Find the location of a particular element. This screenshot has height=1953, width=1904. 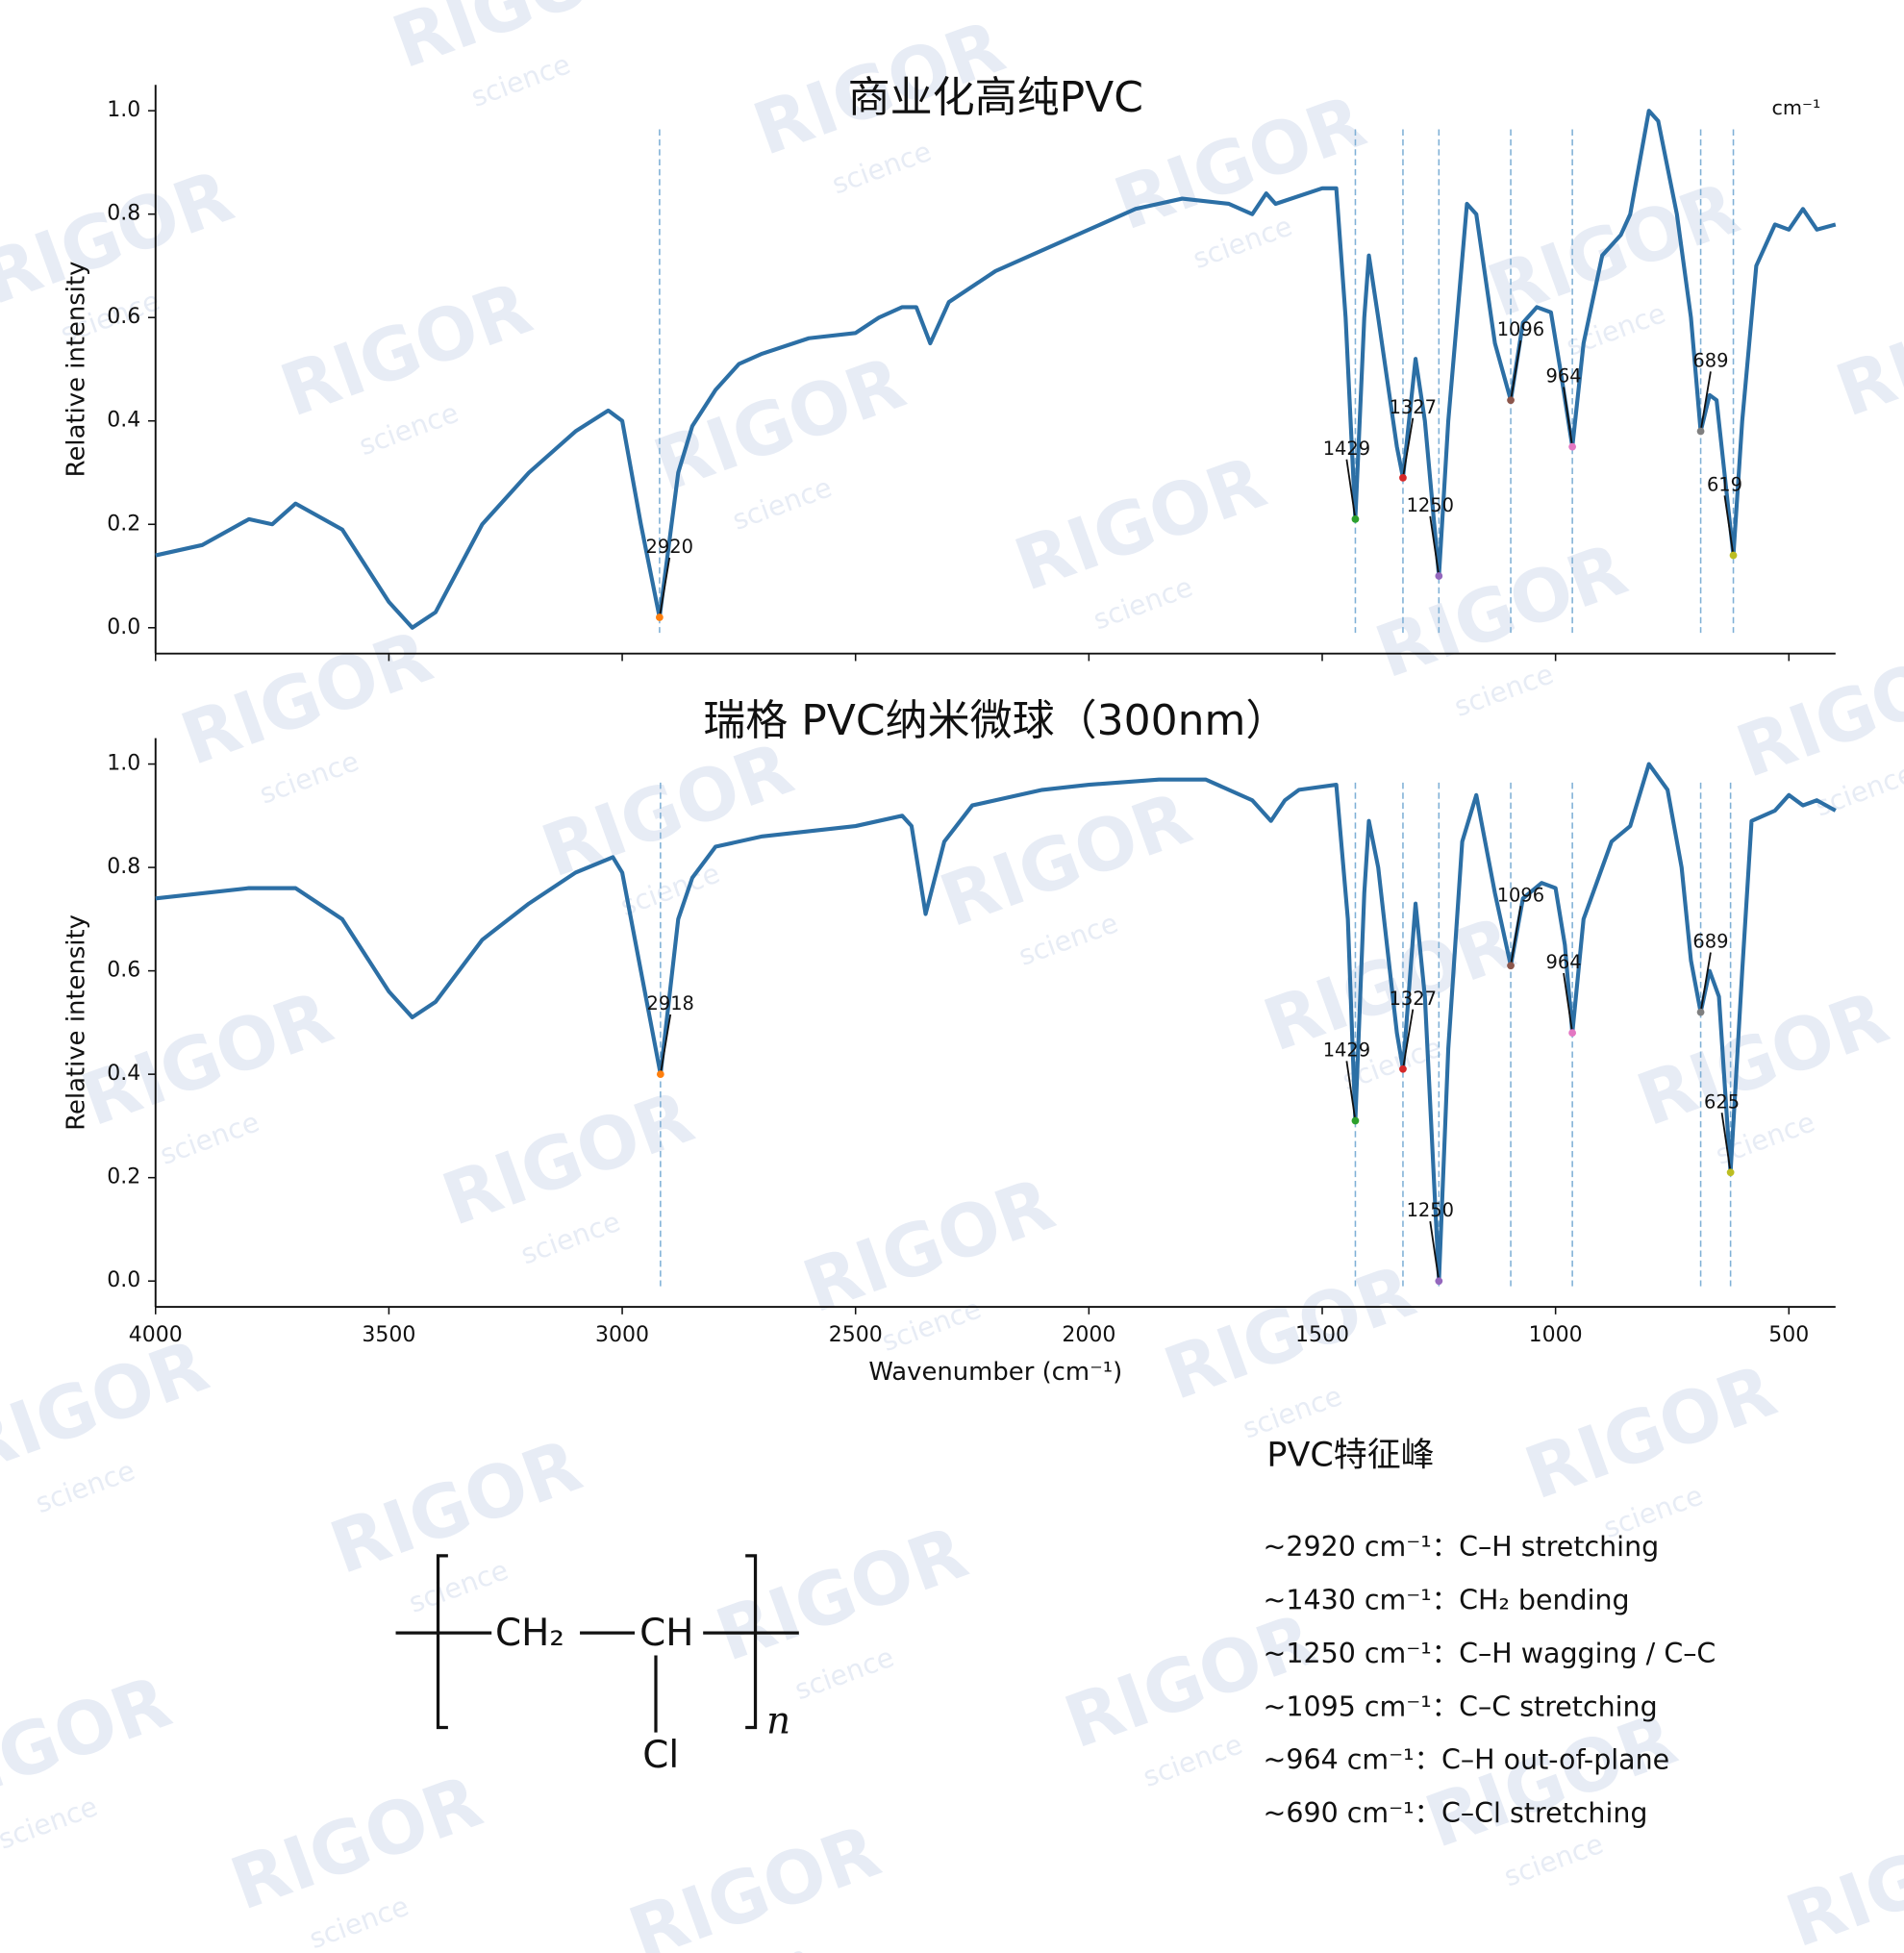

peak-label: 625 is located at coordinates (1722, 1101).